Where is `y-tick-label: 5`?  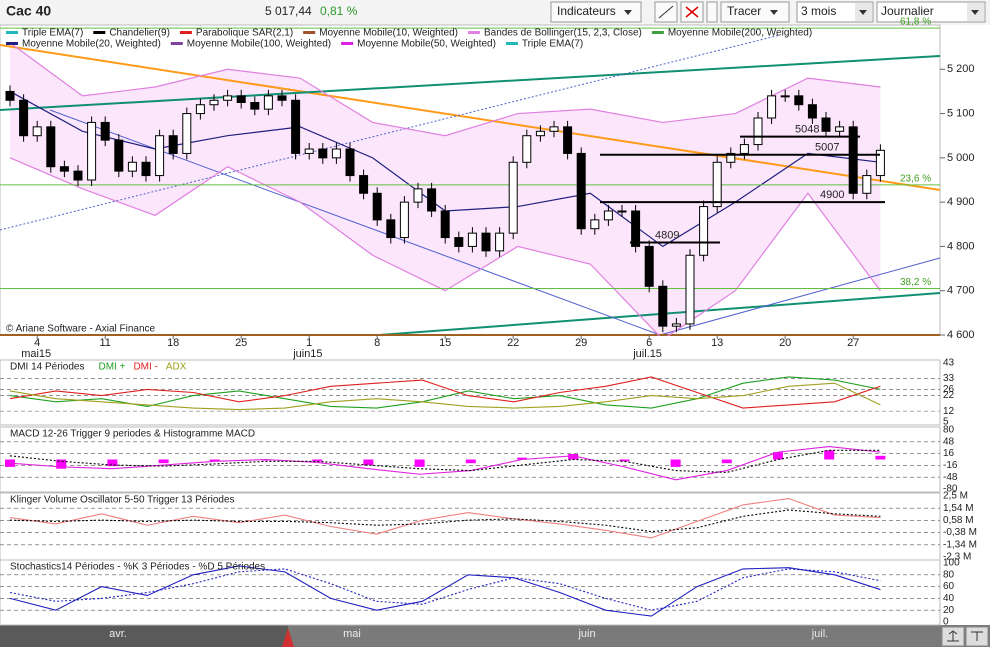
y-tick-label: 5 is located at coordinates (946, 422).